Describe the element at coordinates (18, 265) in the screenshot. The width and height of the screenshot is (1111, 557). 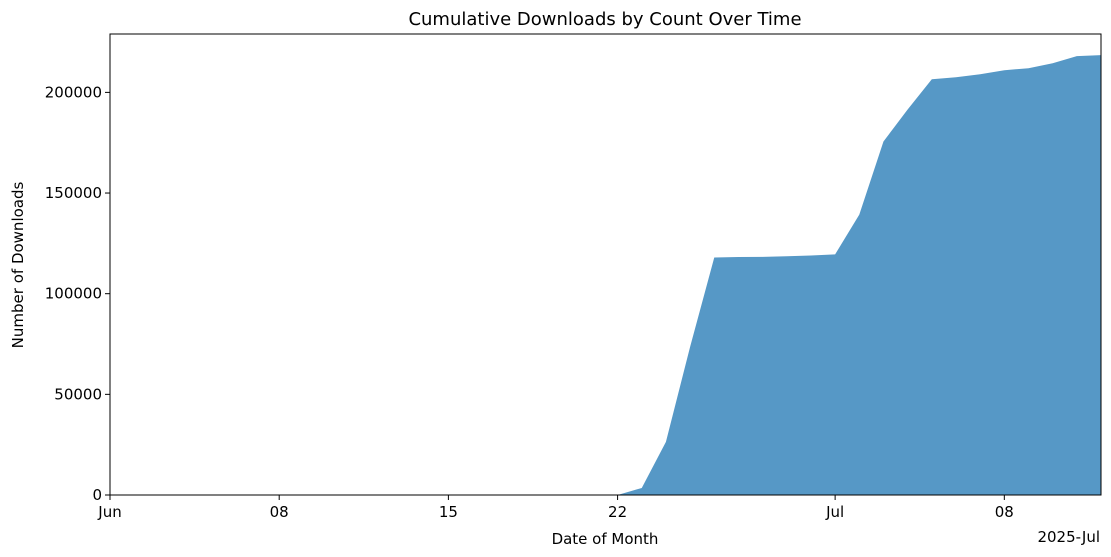
I see `y-axis-label: Number of Downloads` at that location.